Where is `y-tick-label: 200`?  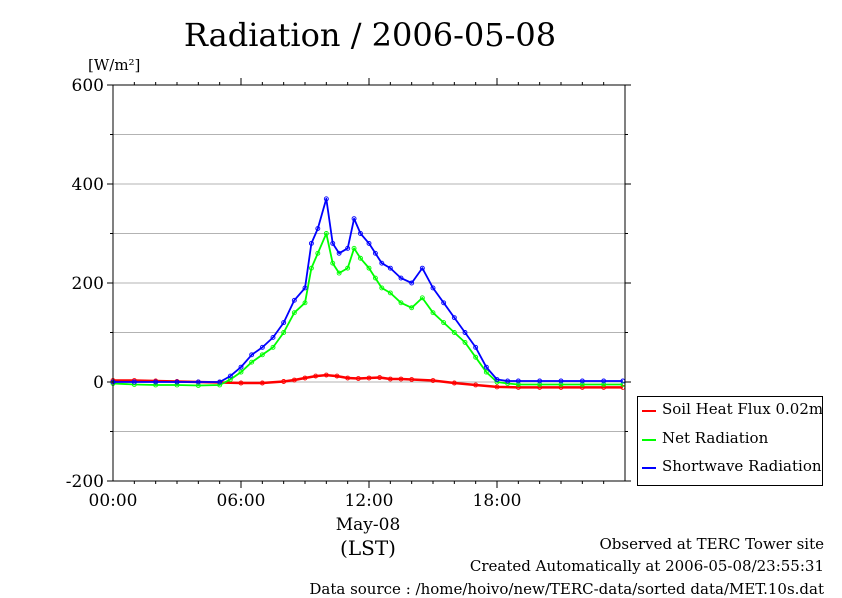
y-tick-label: 200 is located at coordinates (88, 284).